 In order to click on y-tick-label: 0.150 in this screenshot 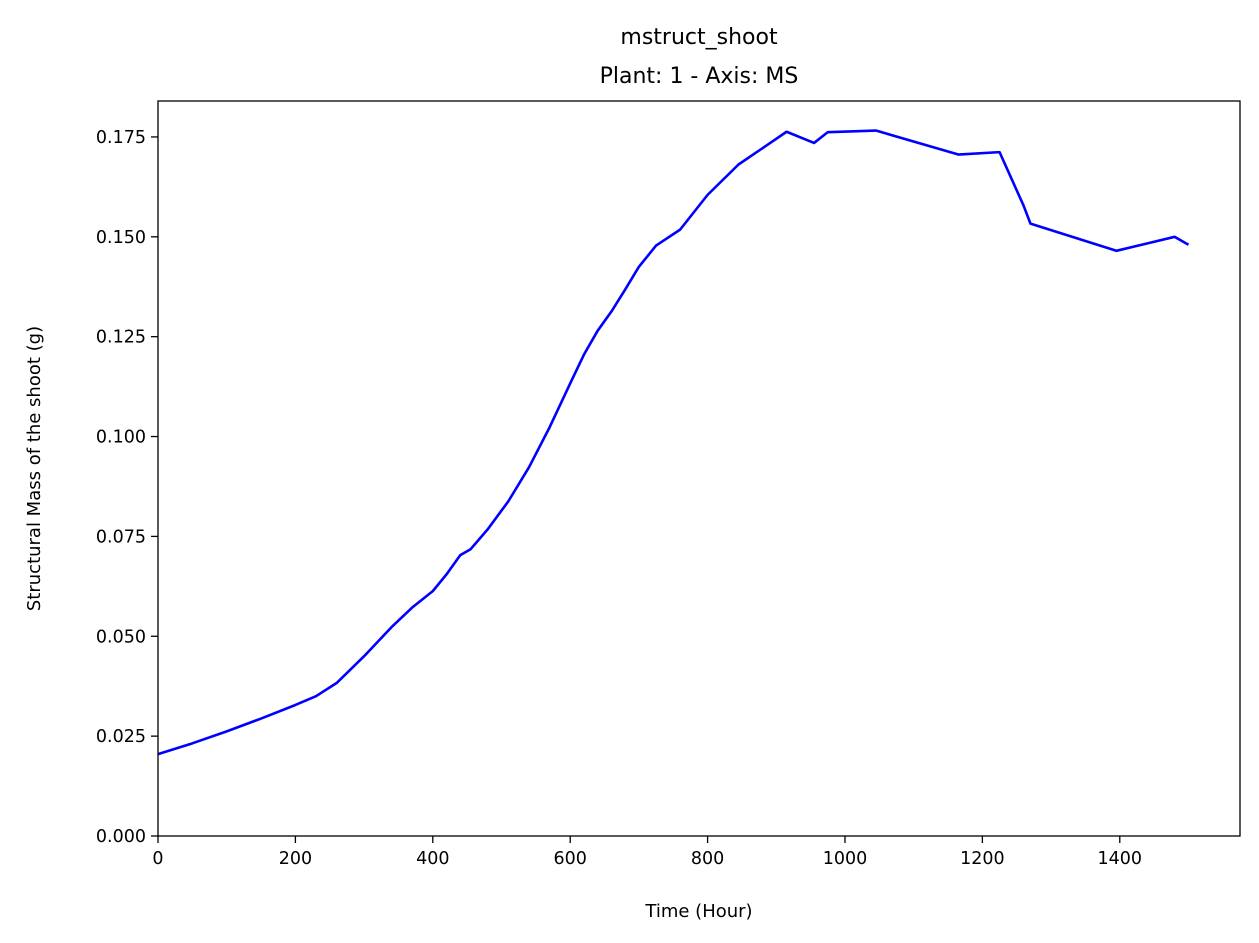, I will do `click(121, 238)`.